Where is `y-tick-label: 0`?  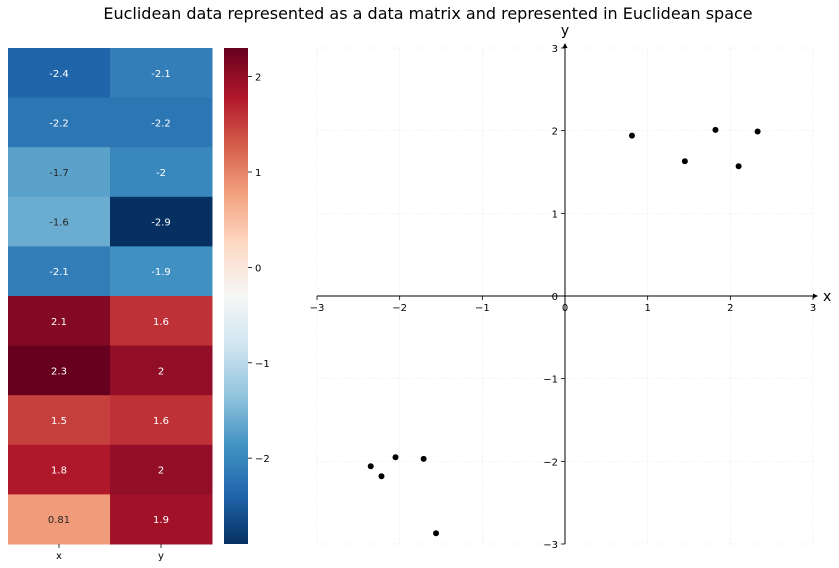 y-tick-label: 0 is located at coordinates (555, 297).